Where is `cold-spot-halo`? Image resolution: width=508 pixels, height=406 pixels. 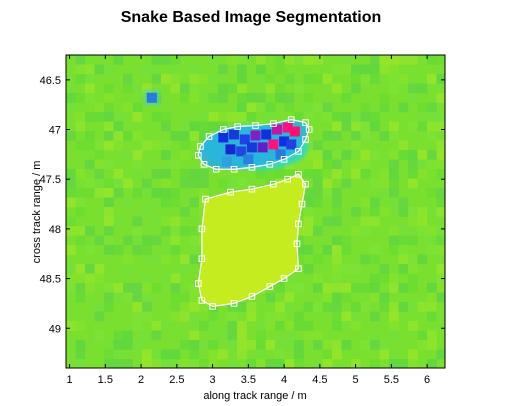 cold-spot-halo is located at coordinates (151, 97).